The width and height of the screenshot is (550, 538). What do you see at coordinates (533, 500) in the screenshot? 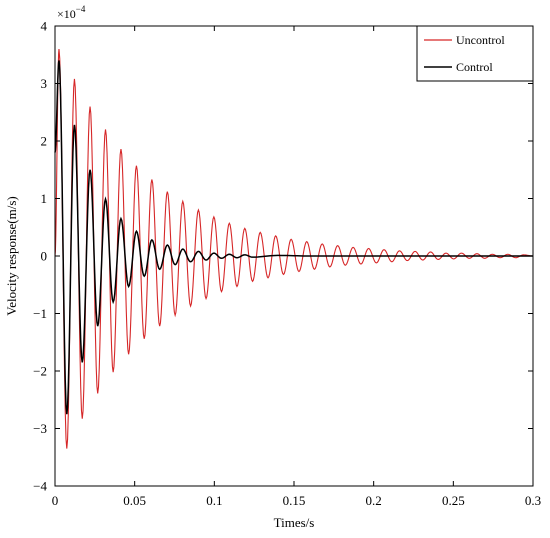
I see `x-tick-label: 0.3` at bounding box center [533, 500].